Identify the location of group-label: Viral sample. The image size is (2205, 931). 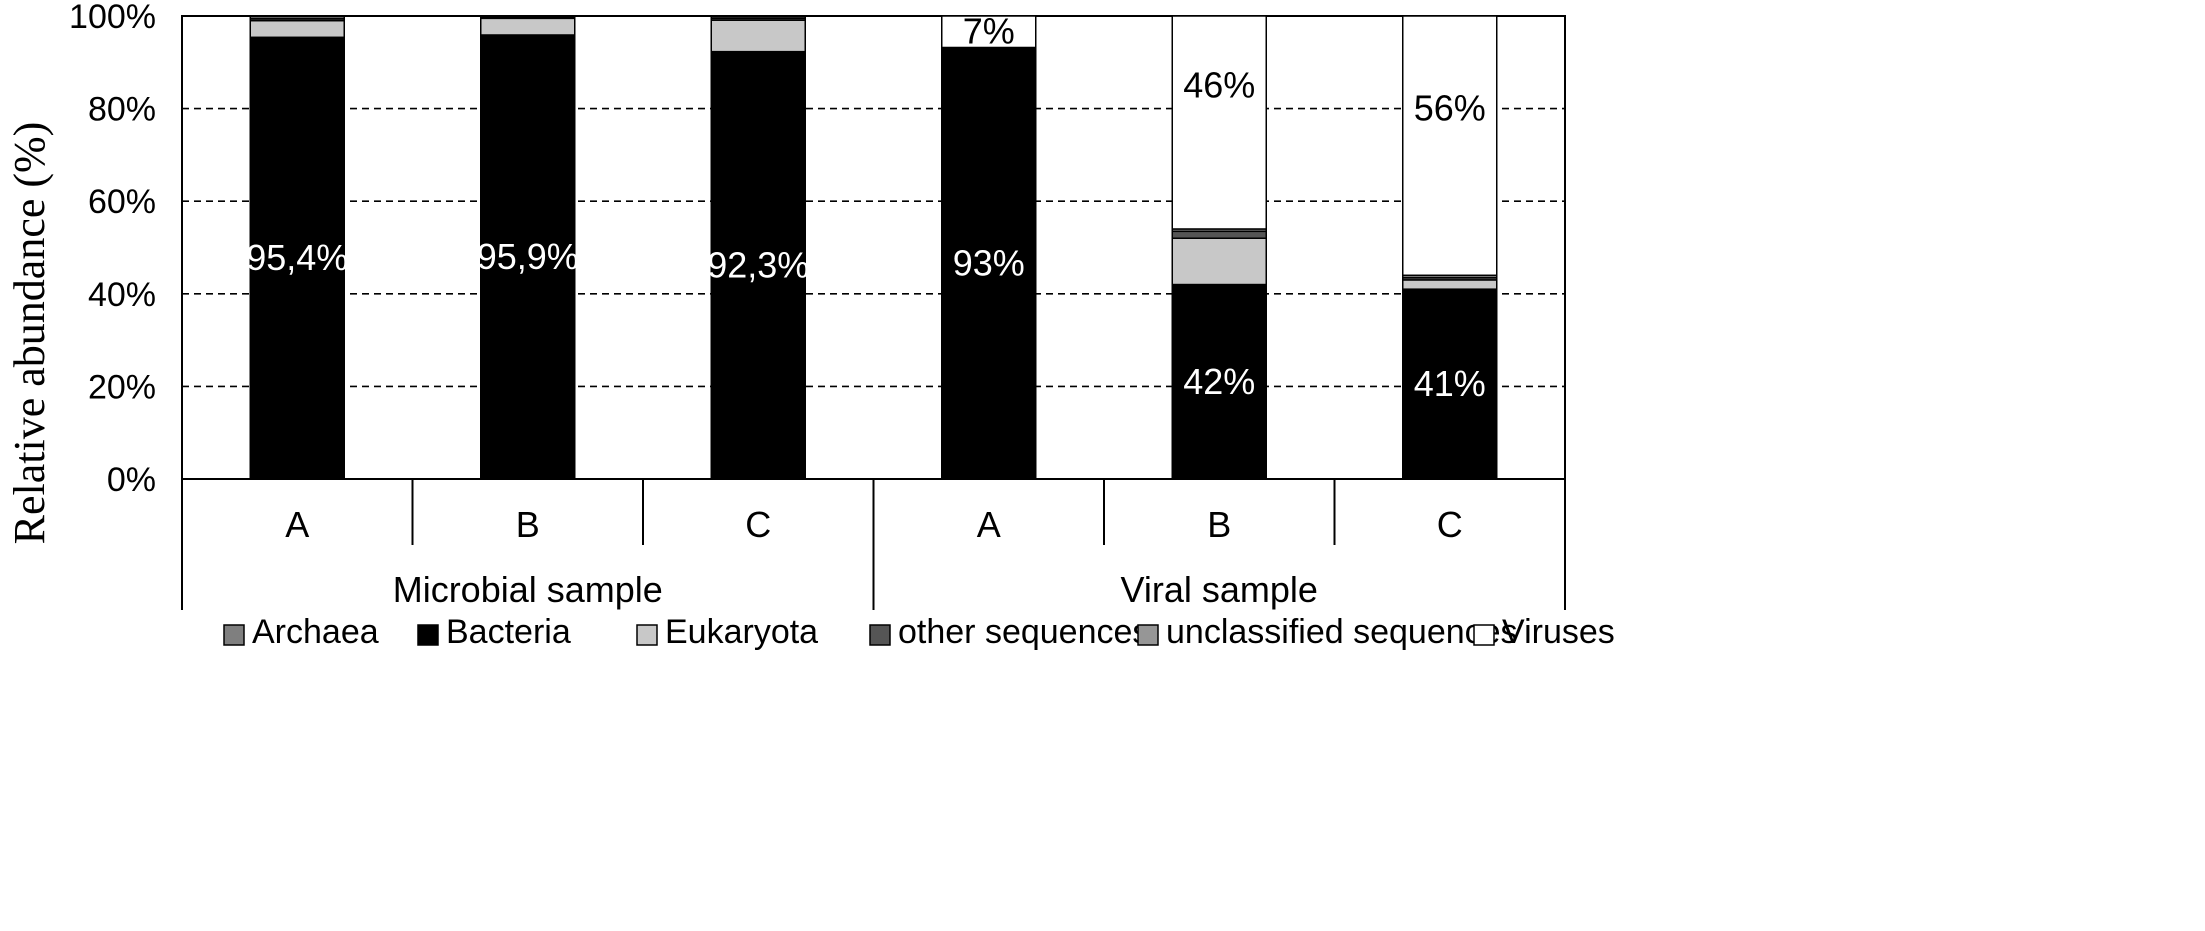
(1219, 589).